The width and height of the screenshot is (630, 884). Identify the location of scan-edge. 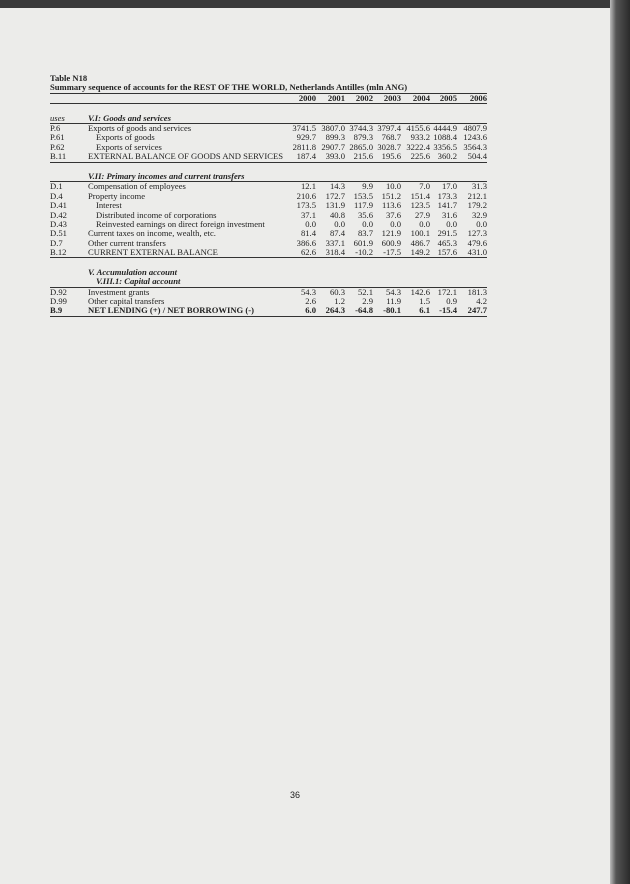
(620, 442).